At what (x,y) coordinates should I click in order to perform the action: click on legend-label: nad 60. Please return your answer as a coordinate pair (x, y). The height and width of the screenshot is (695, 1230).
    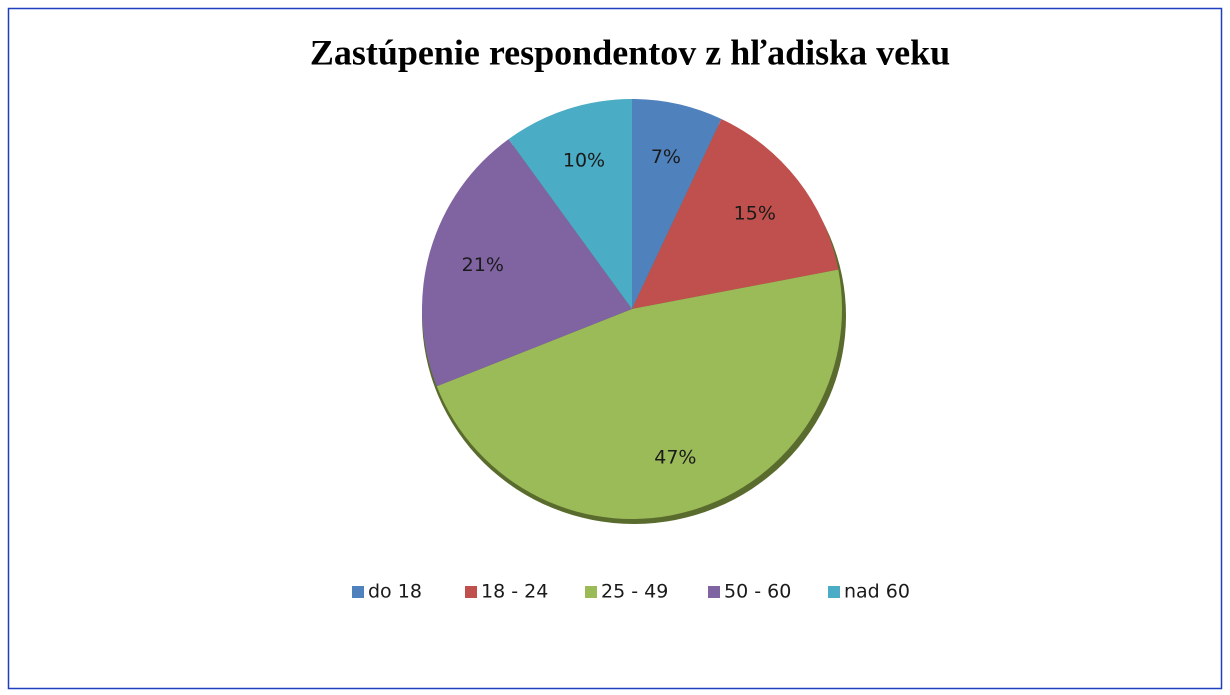
    Looking at the image, I should click on (877, 592).